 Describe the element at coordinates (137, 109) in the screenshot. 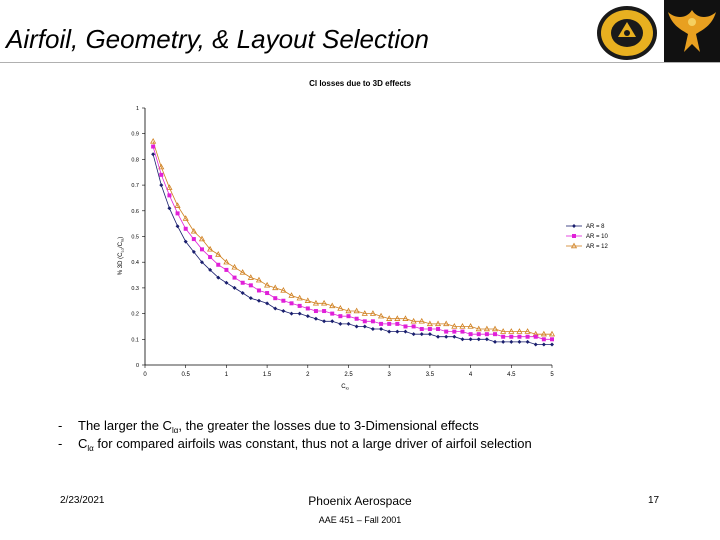

I see `y-tick-label: 1` at that location.